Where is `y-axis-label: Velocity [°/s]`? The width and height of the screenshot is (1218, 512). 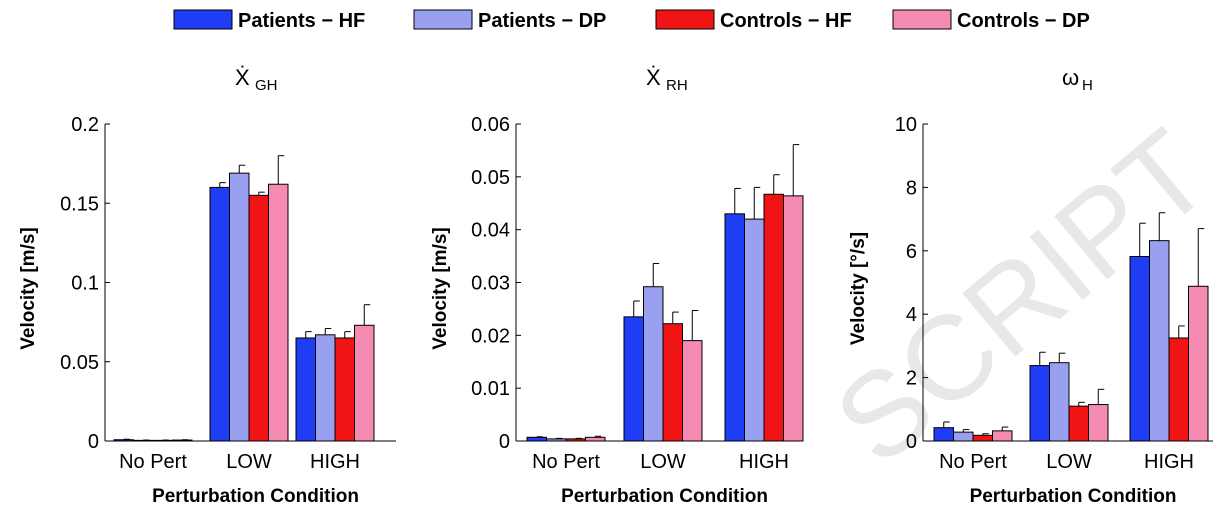 y-axis-label: Velocity [°/s] is located at coordinates (858, 288).